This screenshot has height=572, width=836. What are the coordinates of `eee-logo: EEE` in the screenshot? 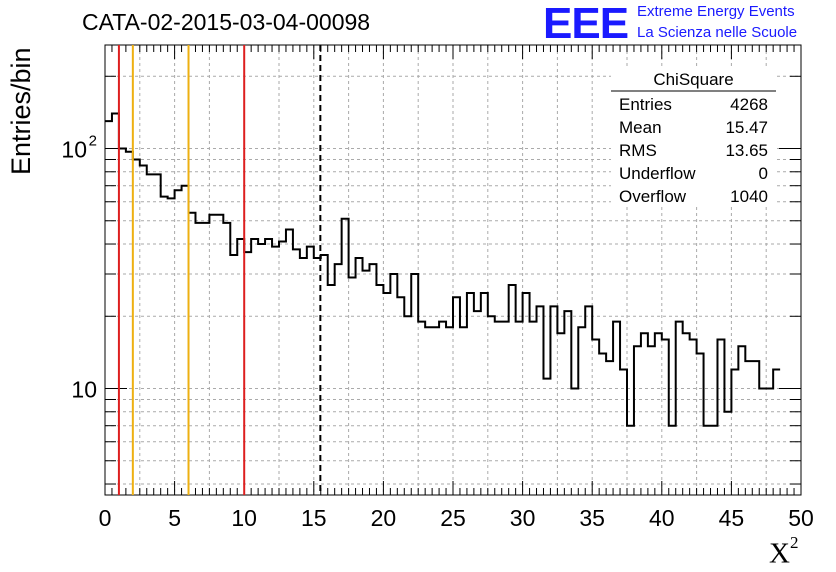 It's located at (586, 24).